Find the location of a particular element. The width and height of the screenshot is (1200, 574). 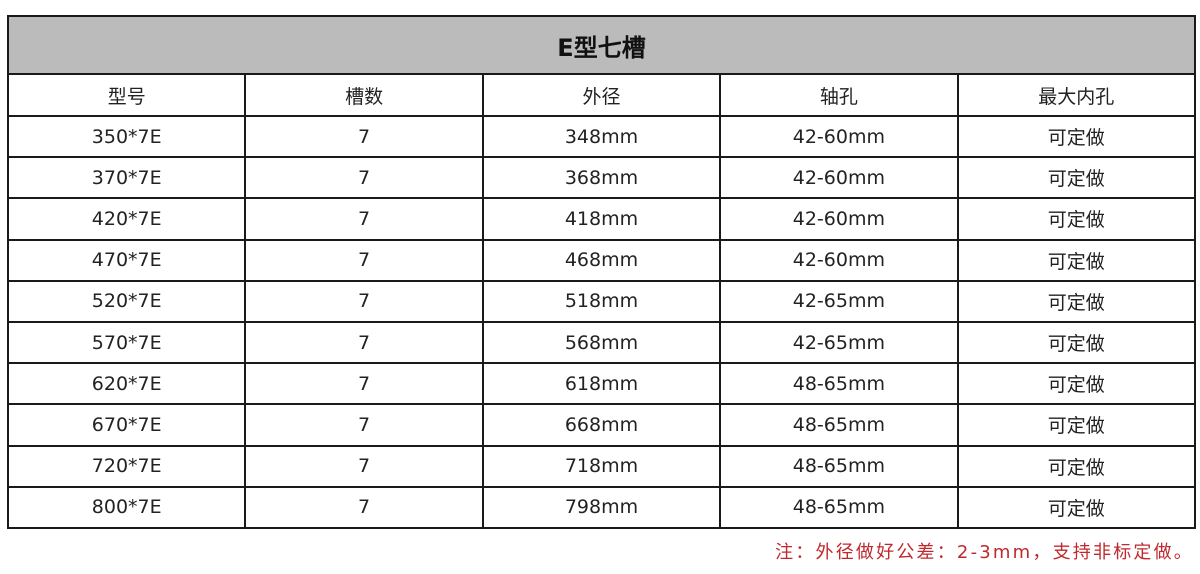

cell-model: 520*7E is located at coordinates (126, 301).